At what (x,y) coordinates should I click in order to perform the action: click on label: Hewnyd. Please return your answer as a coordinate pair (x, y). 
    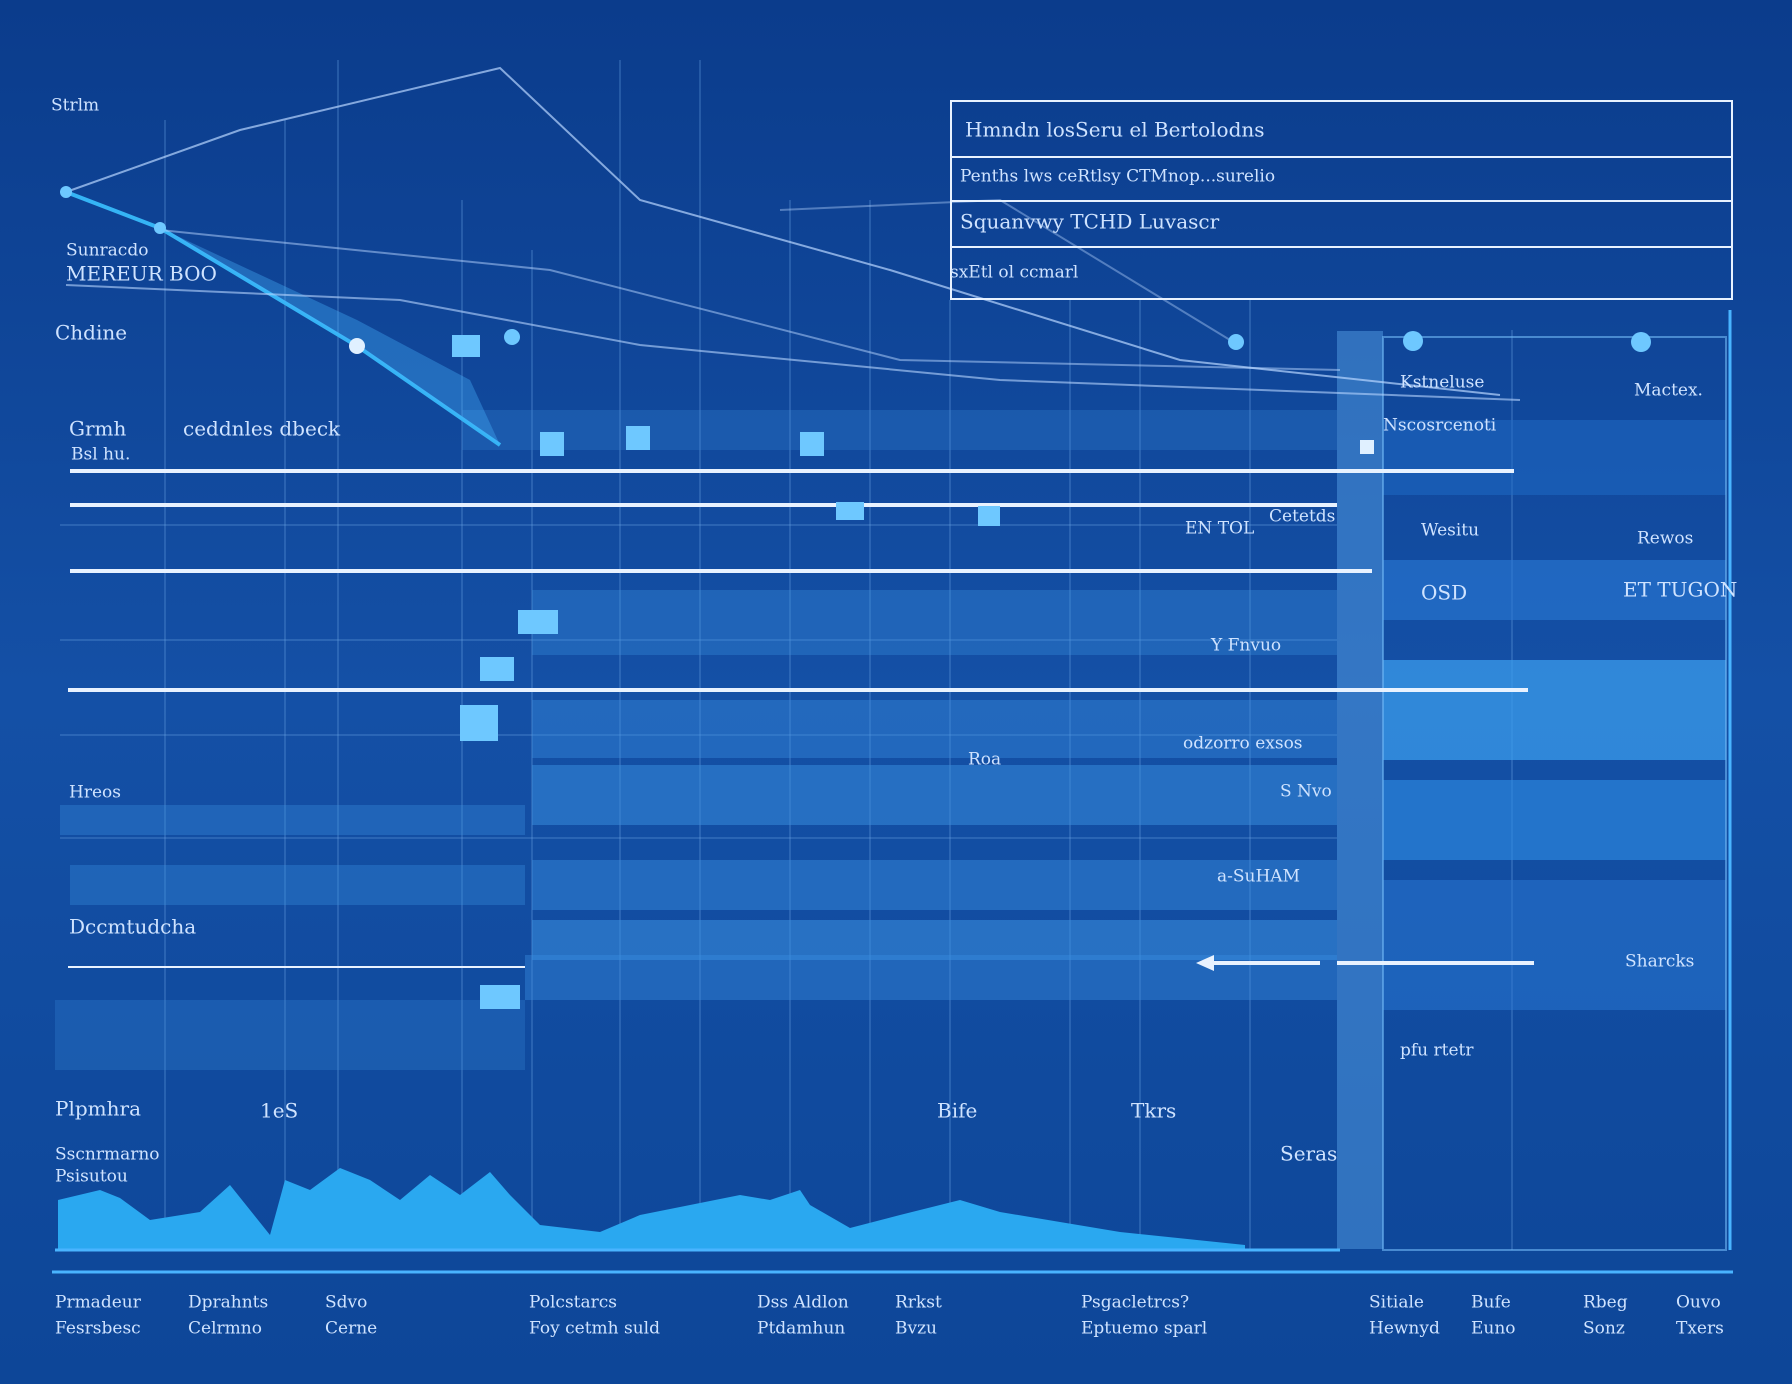
    Looking at the image, I should click on (1404, 1329).